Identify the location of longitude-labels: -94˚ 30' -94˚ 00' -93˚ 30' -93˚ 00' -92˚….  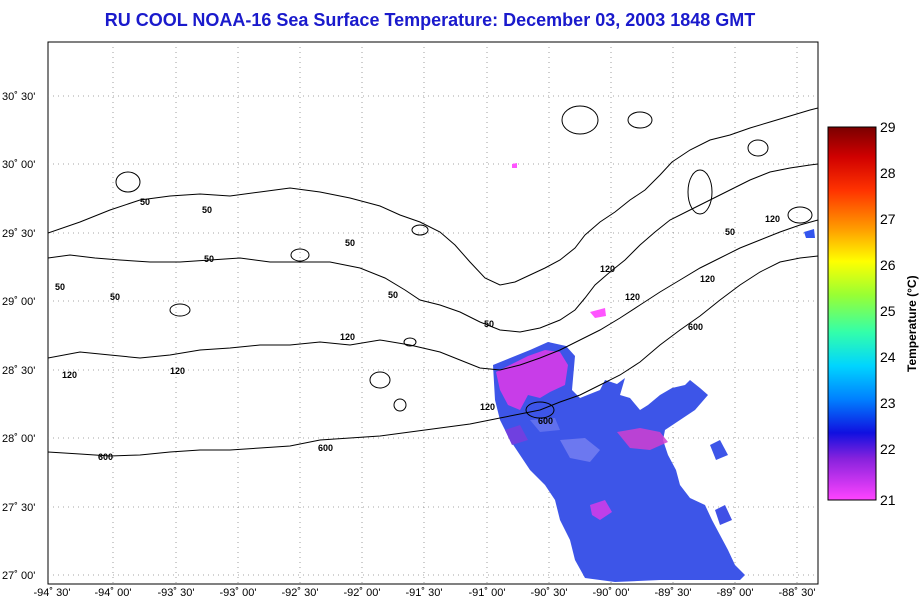
(425, 593).